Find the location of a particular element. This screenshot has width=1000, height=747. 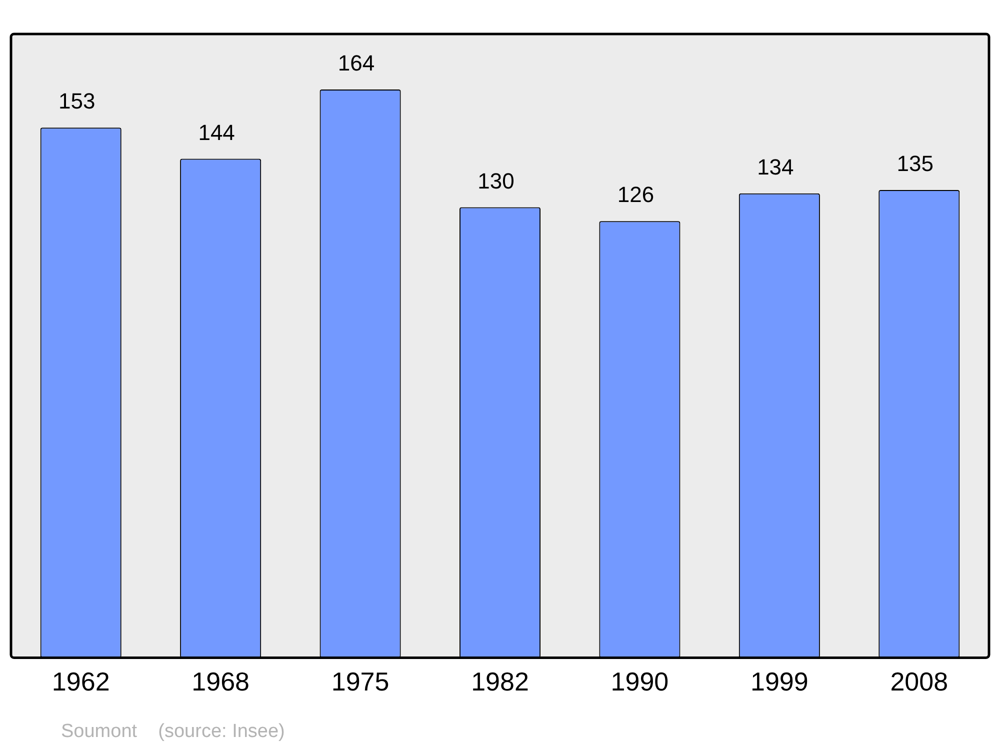

data-label: 153 is located at coordinates (77, 101).